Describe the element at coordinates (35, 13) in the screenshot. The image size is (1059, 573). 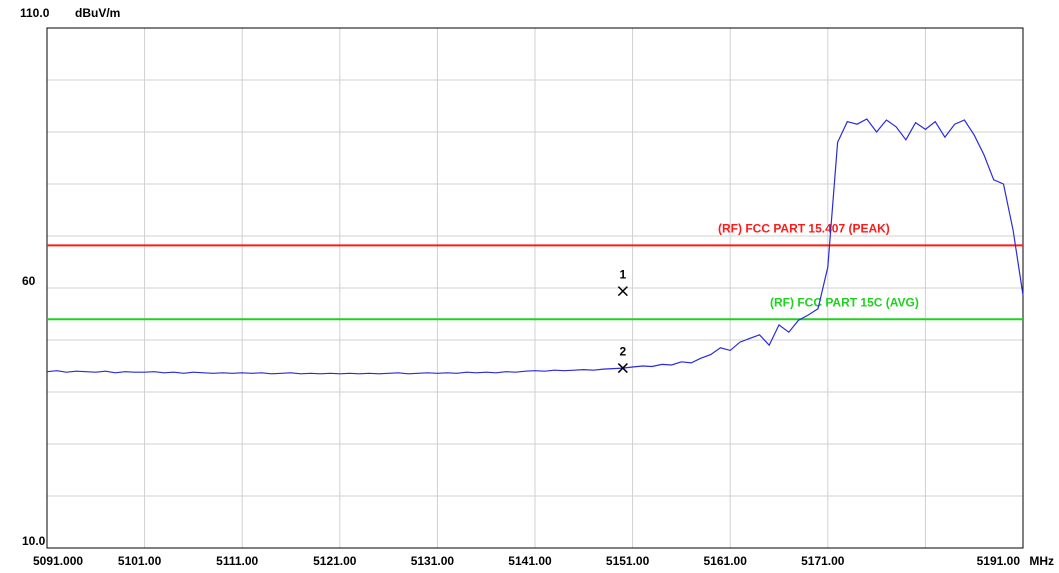
I see `y-axis-top-label: 110.0` at that location.